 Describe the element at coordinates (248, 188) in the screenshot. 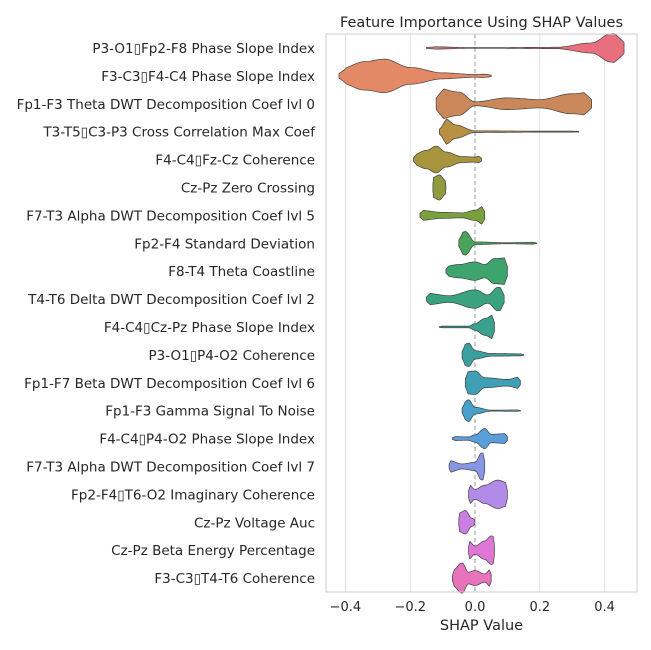

I see `y-tick-label: Cz-Pz Zero Crossing` at that location.